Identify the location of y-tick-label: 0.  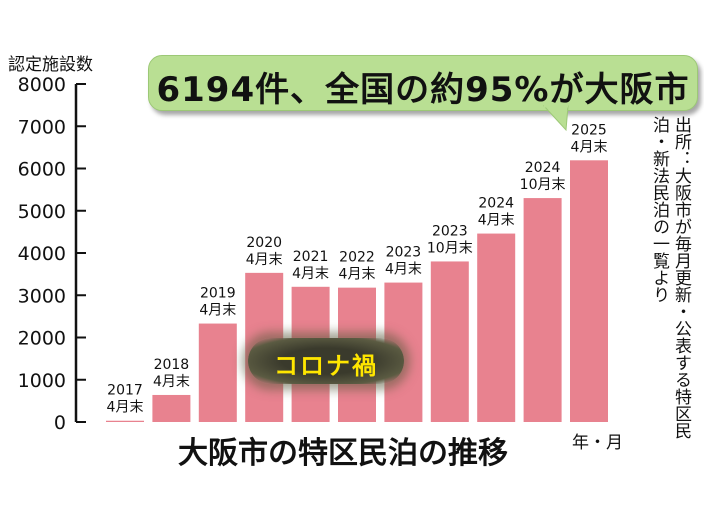
(60, 423).